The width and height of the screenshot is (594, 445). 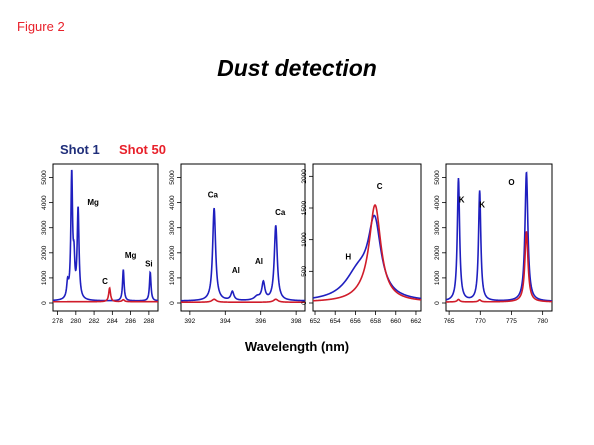 I want to click on peak-annotation: O, so click(x=511, y=182).